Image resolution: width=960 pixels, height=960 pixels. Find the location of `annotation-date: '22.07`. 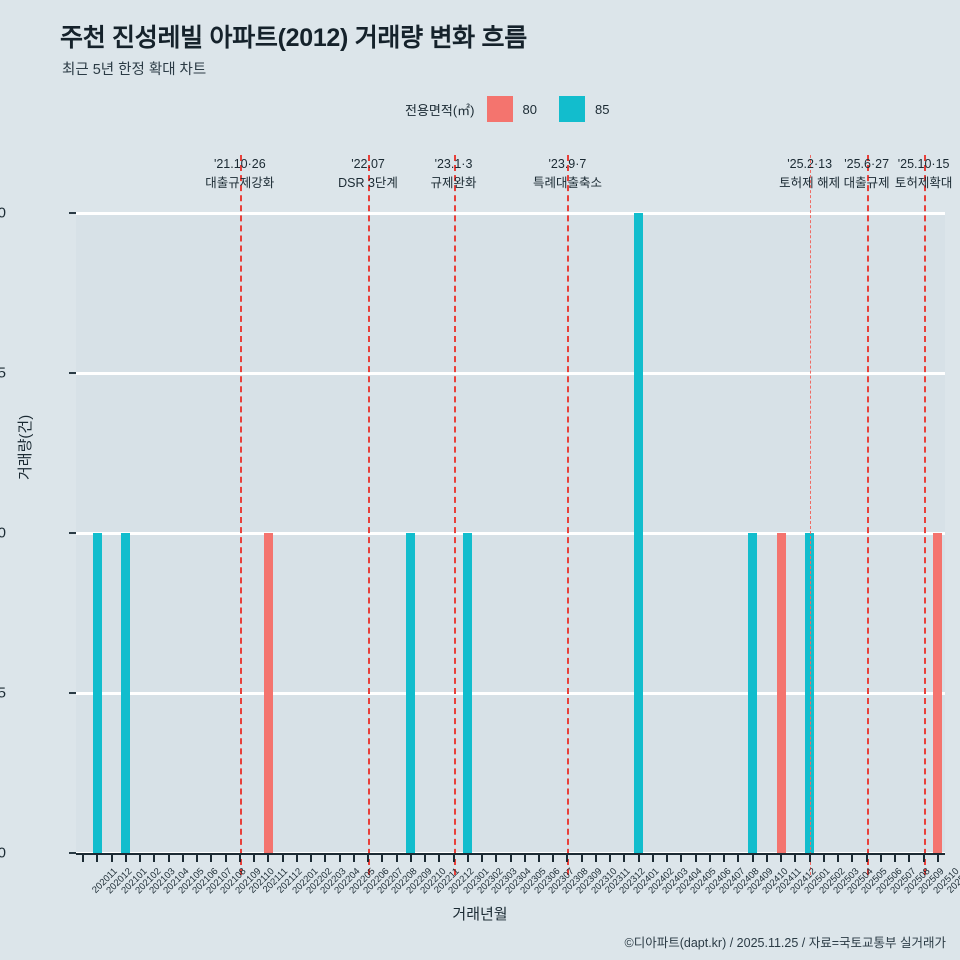

annotation-date: '22.07 is located at coordinates (368, 164).